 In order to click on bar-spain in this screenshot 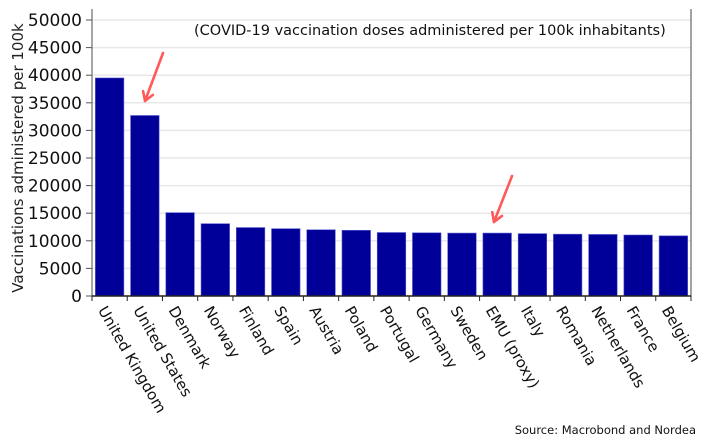, I will do `click(286, 262)`.